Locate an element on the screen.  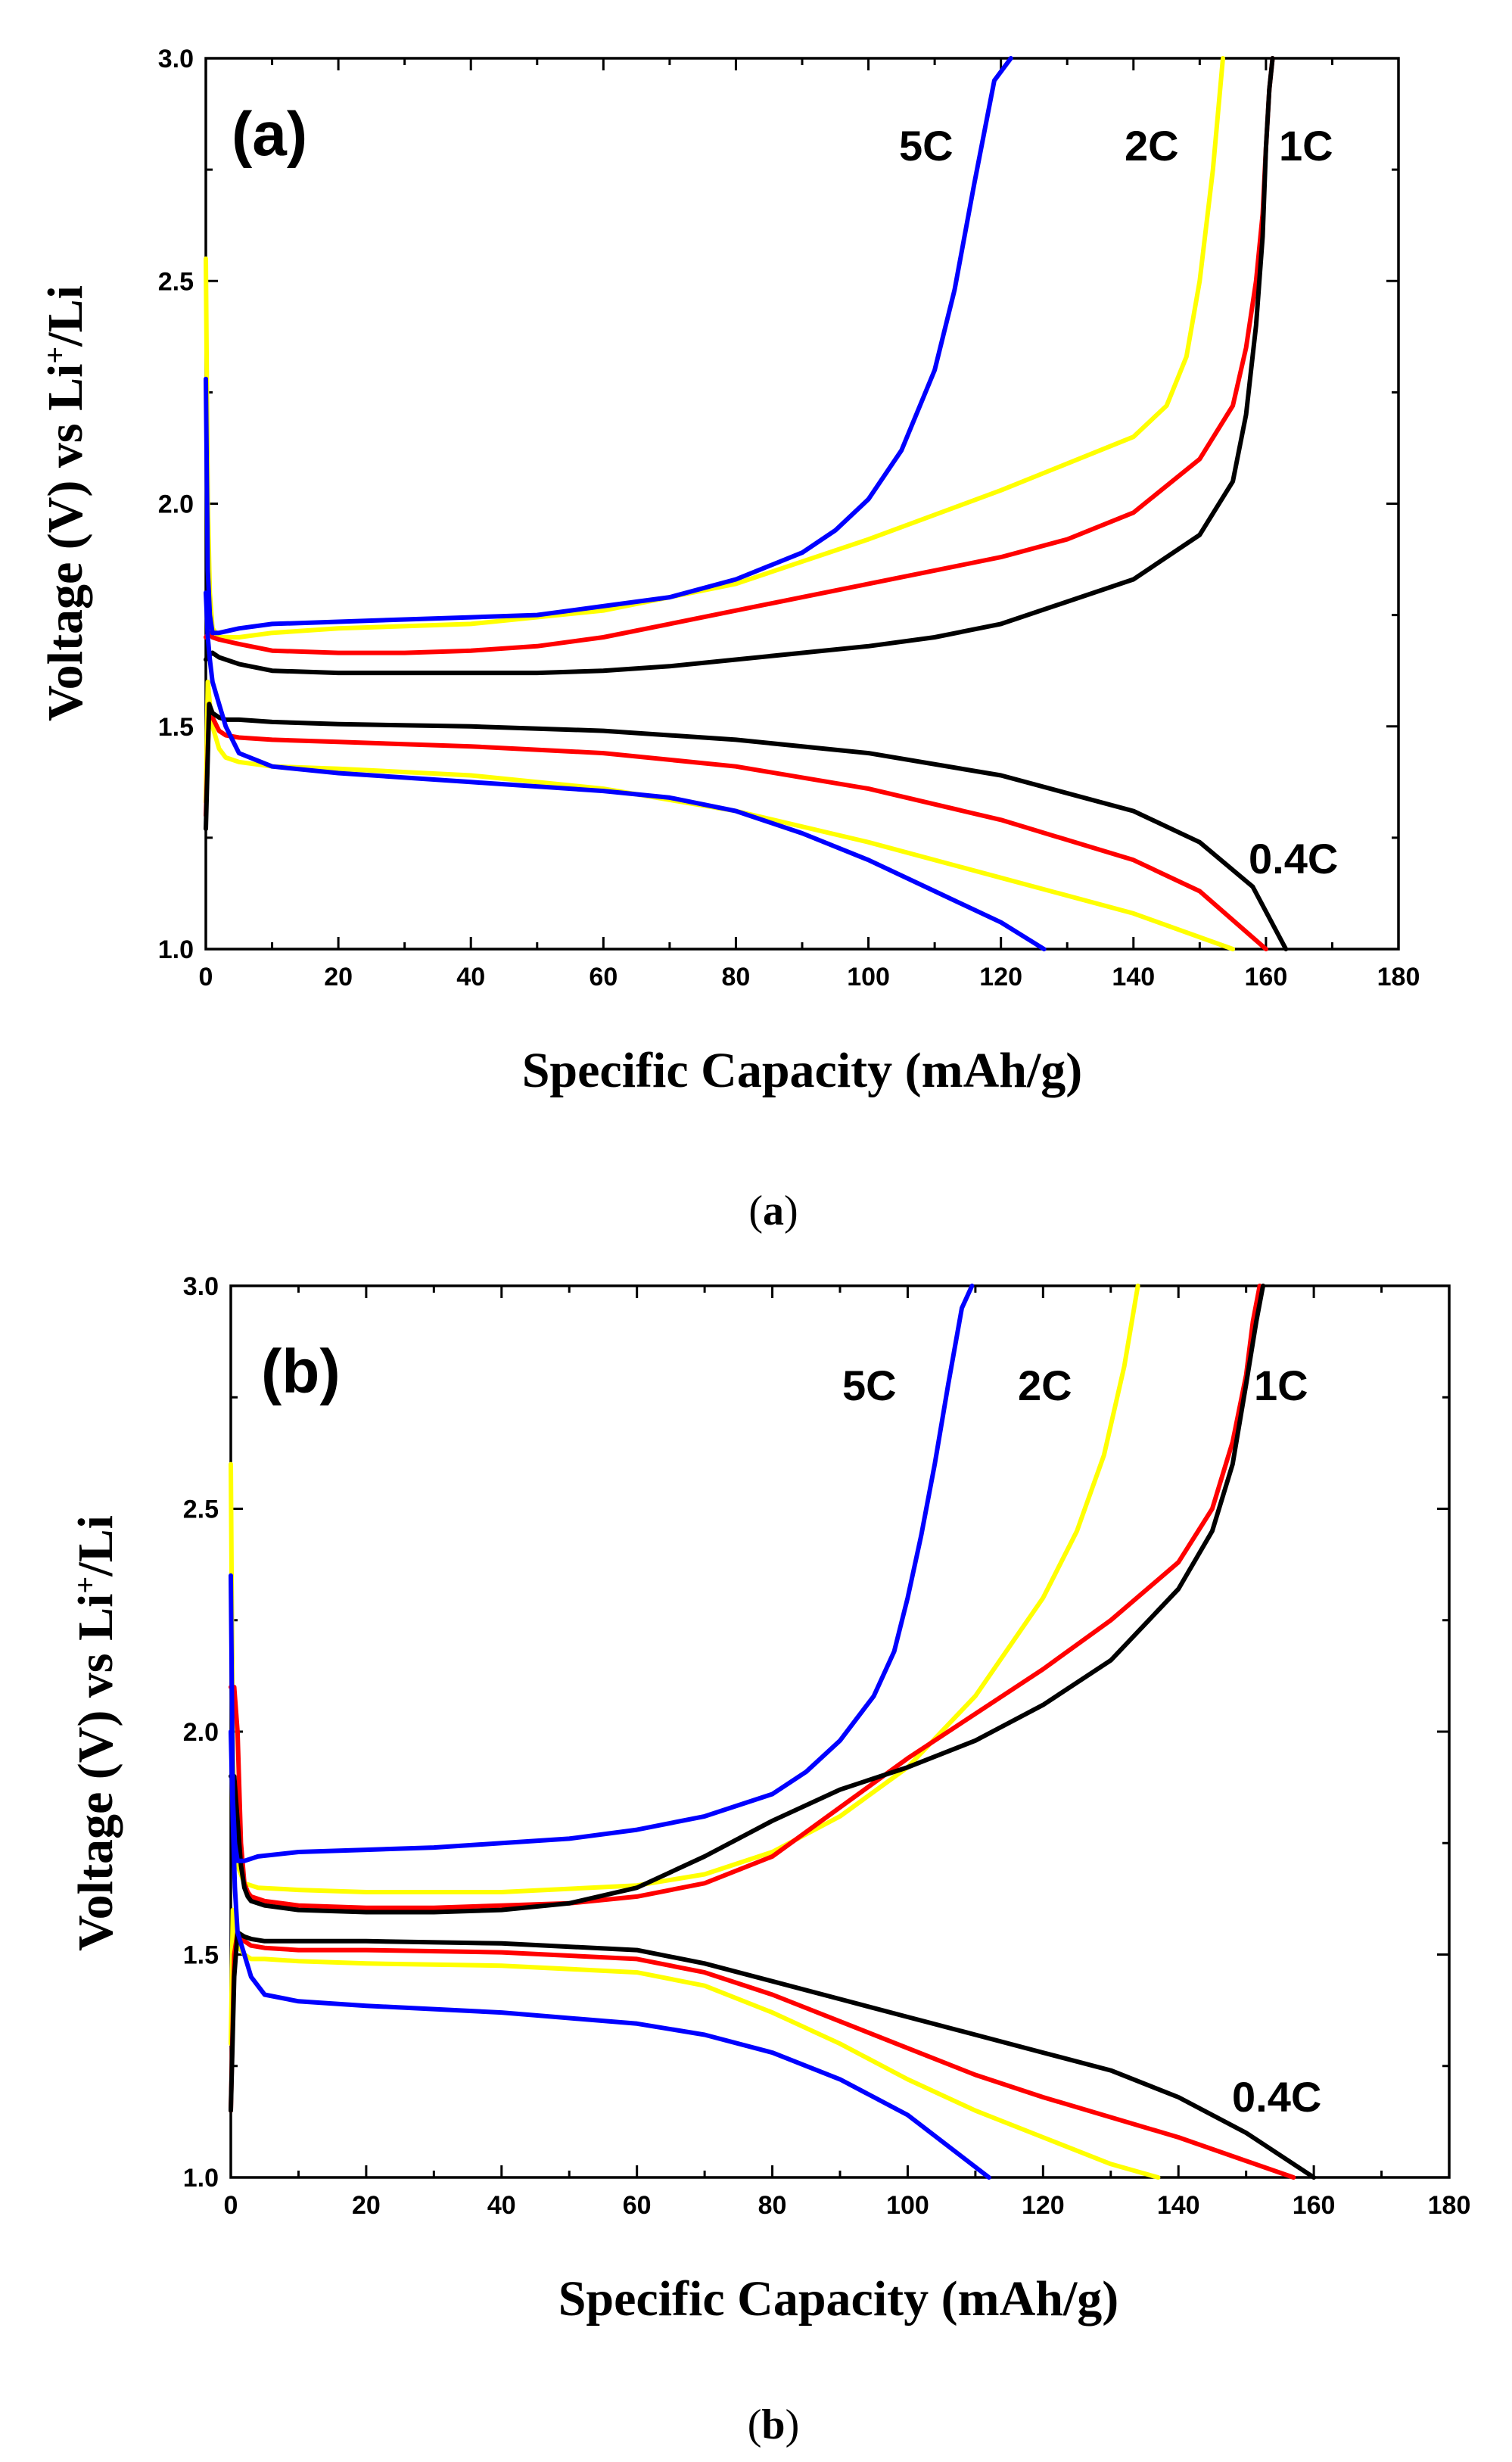
rate-label-5c-a: 5C is located at coordinates (926, 146).